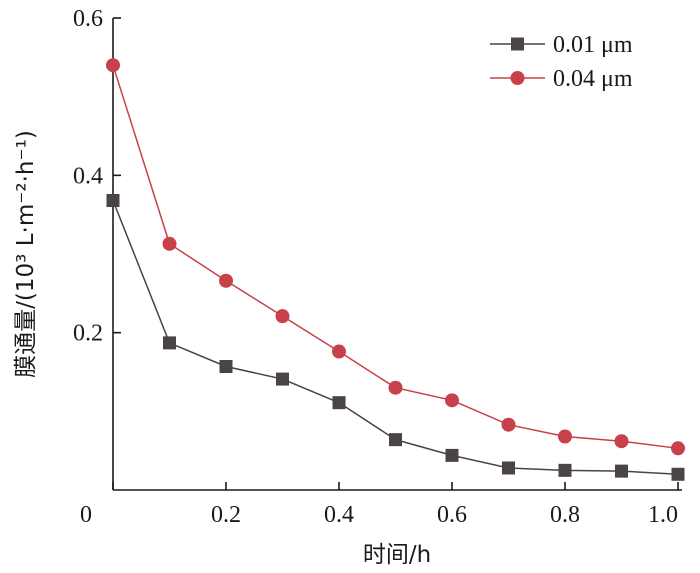  Describe the element at coordinates (26, 254) in the screenshot. I see `y-axis-title: 膜通量/(10³ L·m⁻²·h⁻¹)` at that location.